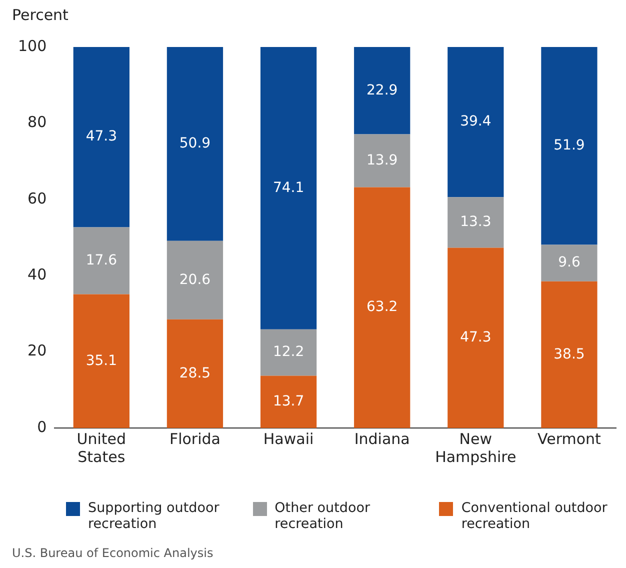 Image resolution: width=626 pixels, height=568 pixels. I want to click on data-label: 28.5, so click(195, 373).